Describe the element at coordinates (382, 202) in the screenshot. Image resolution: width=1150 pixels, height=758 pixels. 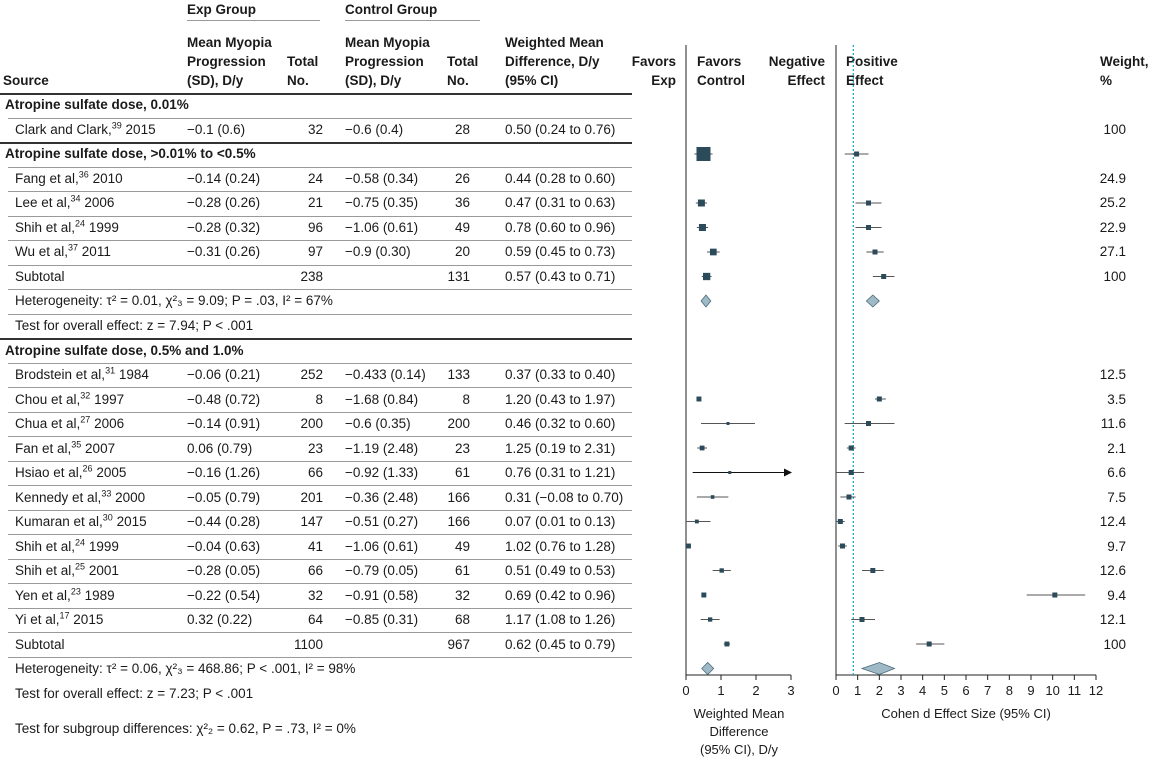
I see `ctl-mean-sd: −0.75 (0.35)` at that location.